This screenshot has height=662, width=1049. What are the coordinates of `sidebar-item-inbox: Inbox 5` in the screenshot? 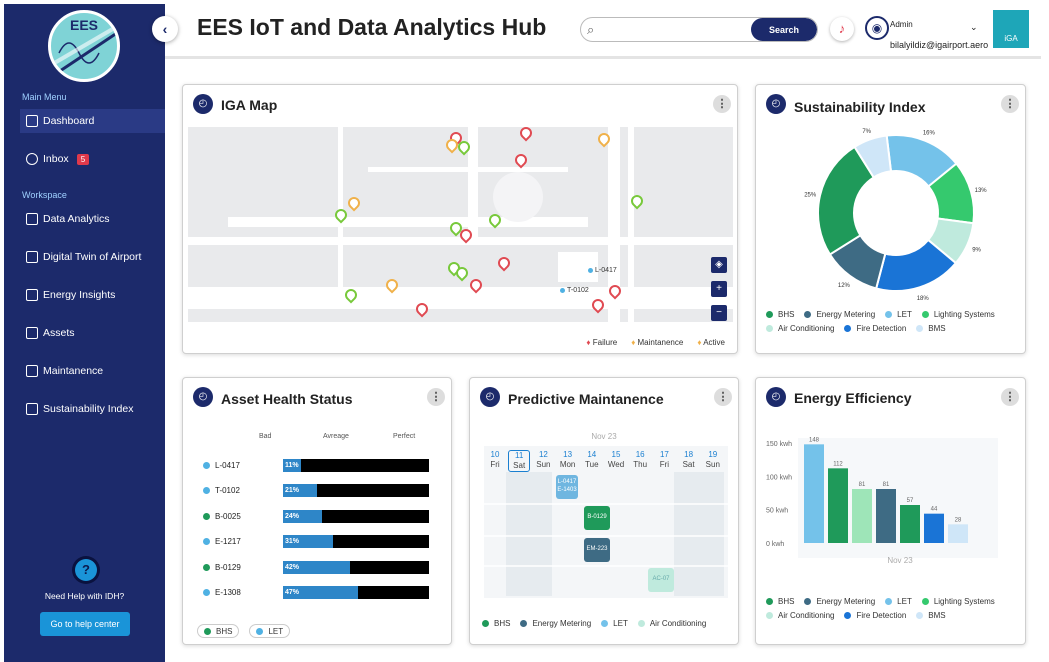 It's located at (58, 159).